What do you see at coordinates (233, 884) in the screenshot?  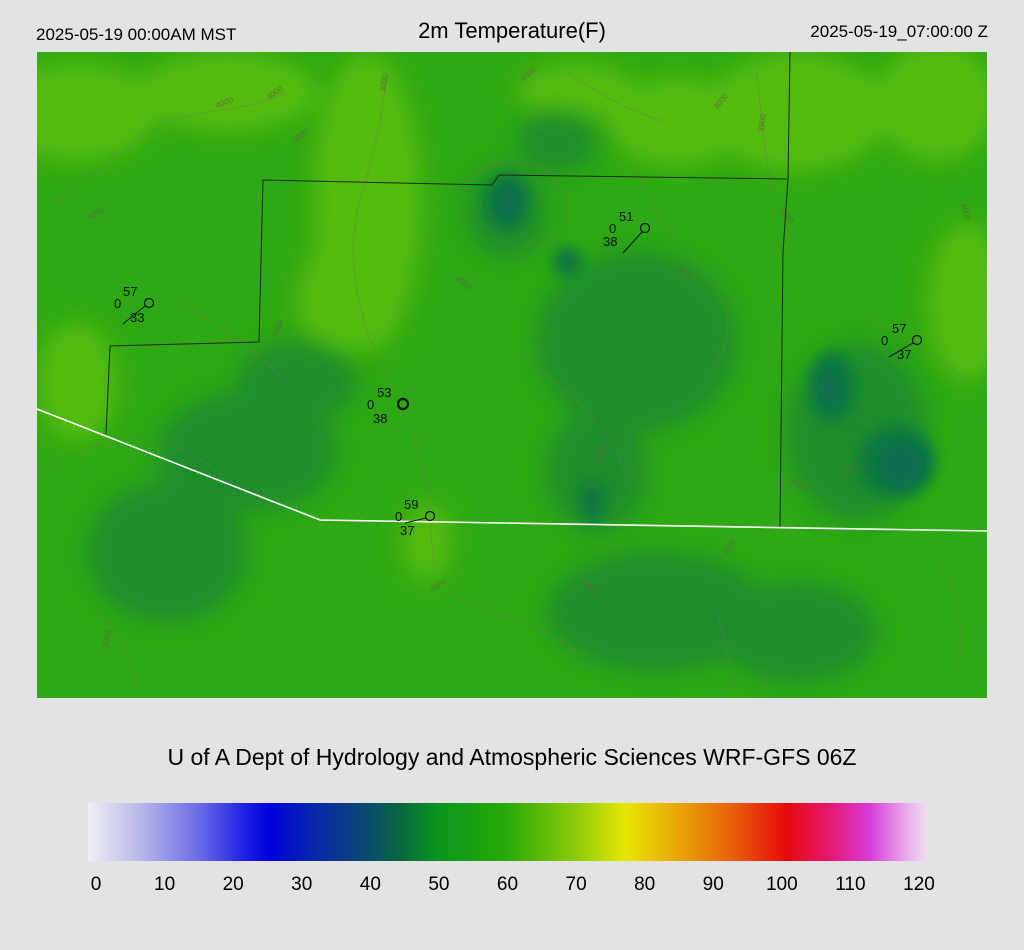 I see `colorbar-tick-label: 20` at bounding box center [233, 884].